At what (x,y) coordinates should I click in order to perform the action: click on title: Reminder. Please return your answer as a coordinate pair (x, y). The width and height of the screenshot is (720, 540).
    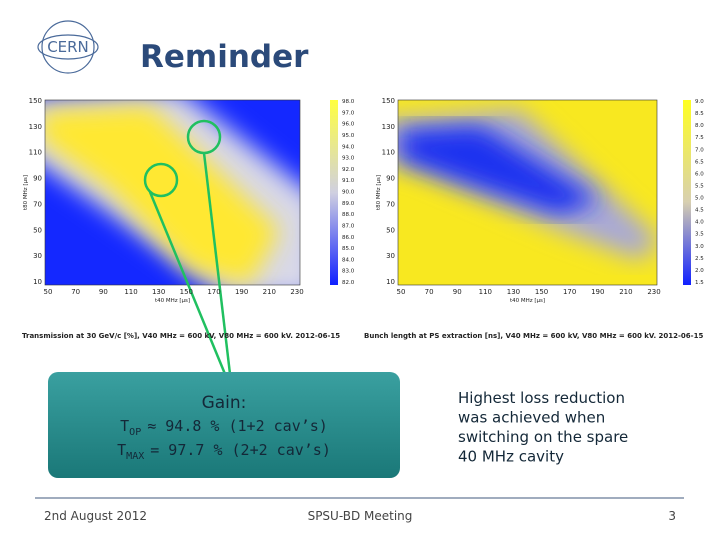
    Looking at the image, I should click on (224, 57).